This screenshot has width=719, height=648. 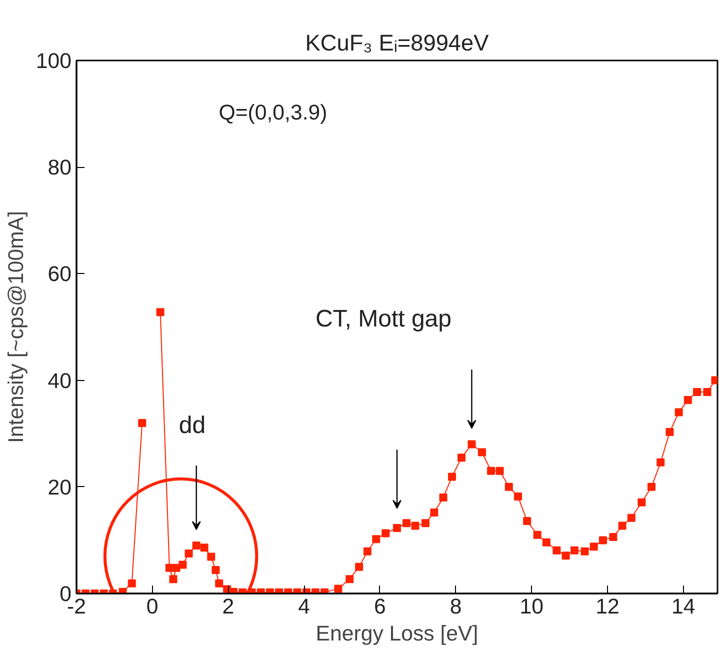 I want to click on y-tick-label: 40, so click(x=60, y=380).